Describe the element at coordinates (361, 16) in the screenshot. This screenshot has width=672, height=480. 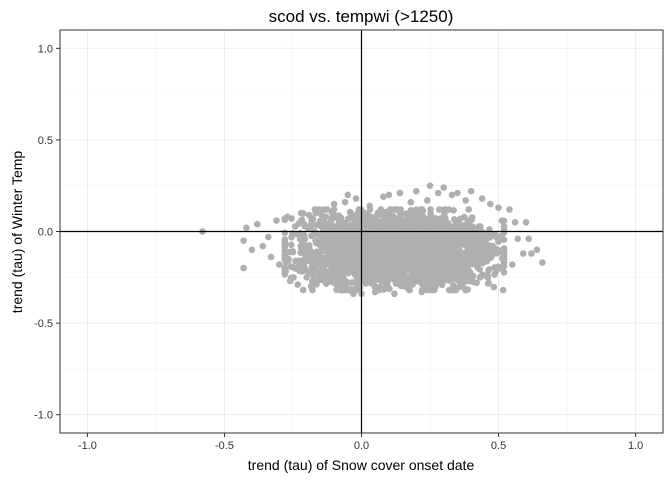
I see `chart-title: scod vs. tempwi (>1250)` at that location.